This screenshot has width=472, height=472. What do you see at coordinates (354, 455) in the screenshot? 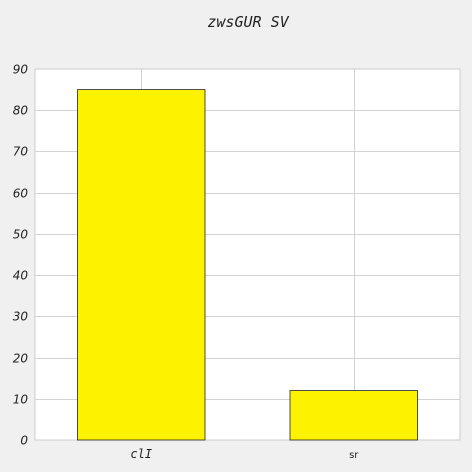
I see `x-tick-label-sr: sr` at bounding box center [354, 455].